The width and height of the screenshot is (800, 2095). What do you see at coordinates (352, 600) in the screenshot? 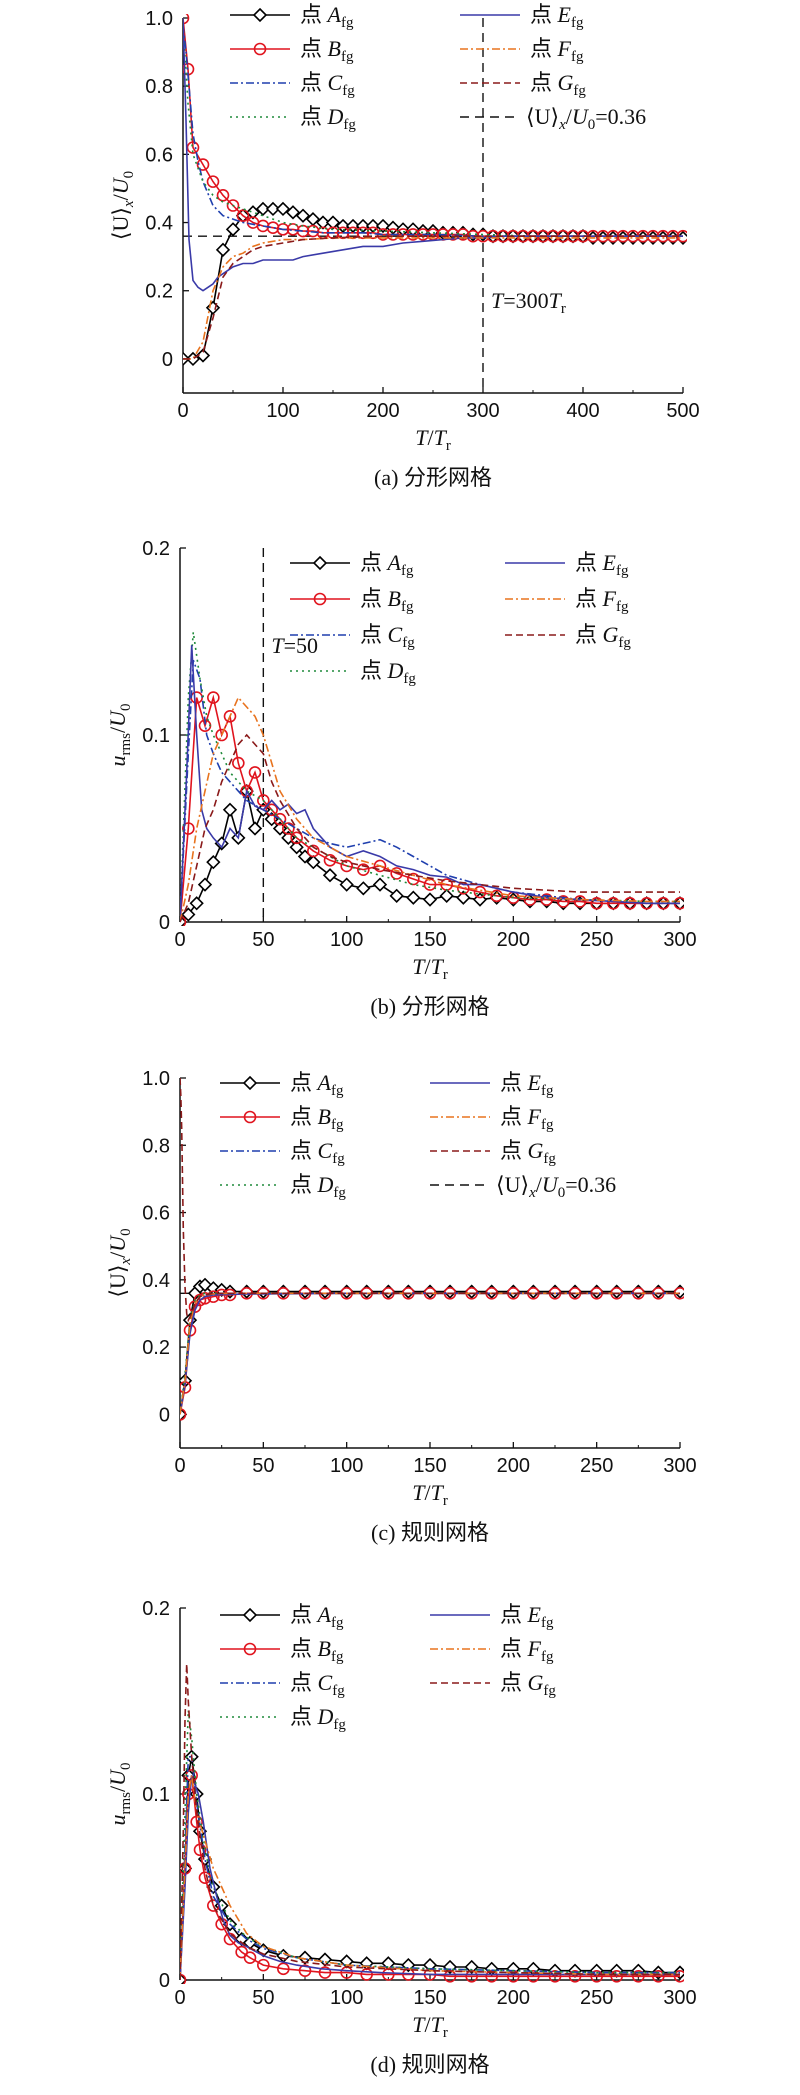
I see `legend-item-B: 点 Bfg` at bounding box center [352, 600].